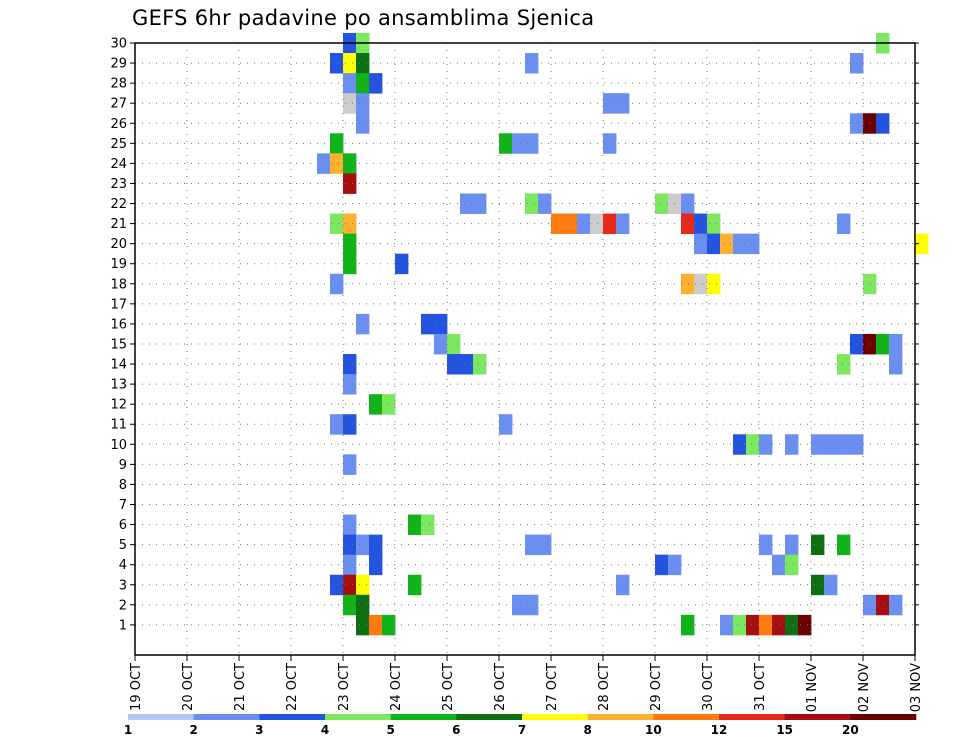  I want to click on colorbar-label: 6, so click(456, 730).